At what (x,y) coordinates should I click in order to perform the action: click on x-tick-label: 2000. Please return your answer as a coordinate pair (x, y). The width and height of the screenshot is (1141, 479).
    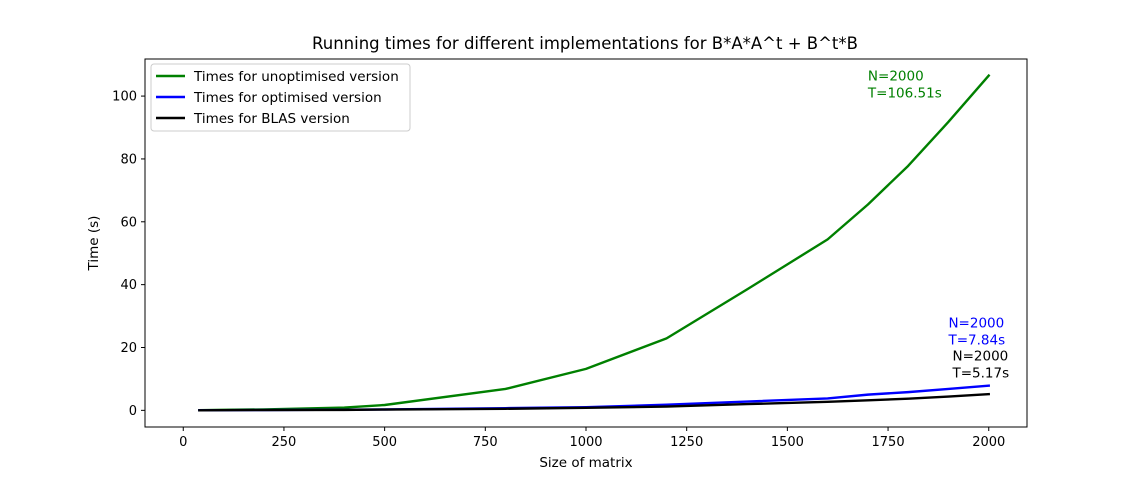
    Looking at the image, I should click on (988, 442).